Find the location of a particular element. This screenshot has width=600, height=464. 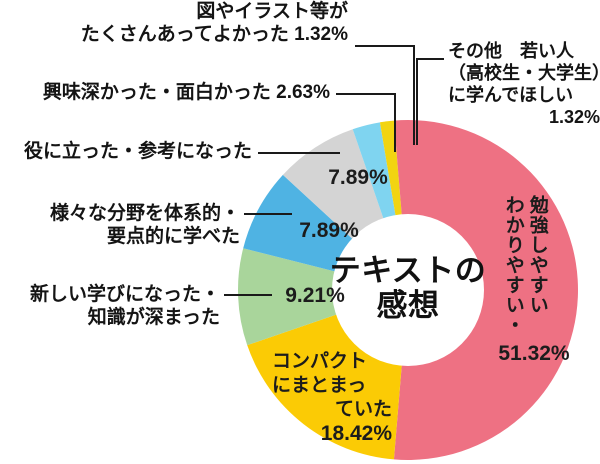

donut-slice is located at coordinates (323, 297).